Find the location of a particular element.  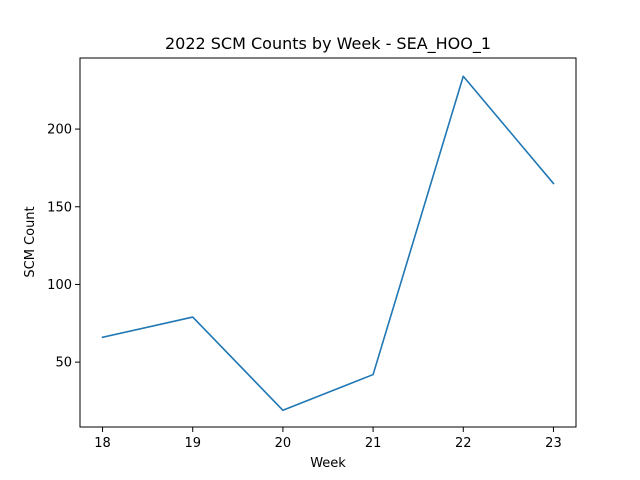

x-tick-label: 18 is located at coordinates (102, 443).